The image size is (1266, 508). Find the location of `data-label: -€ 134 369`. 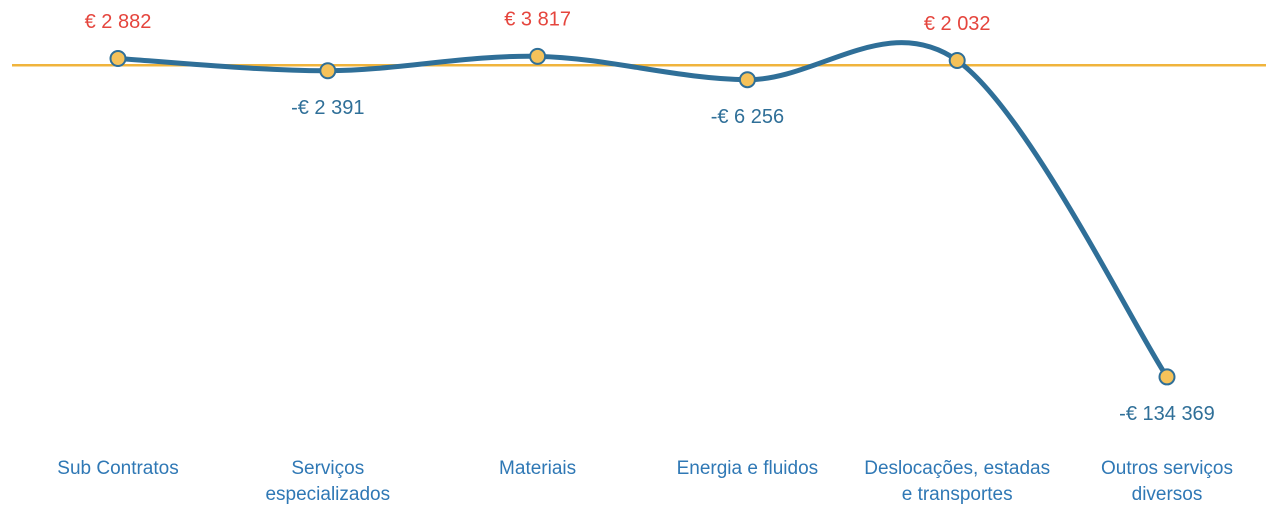

data-label: -€ 134 369 is located at coordinates (1167, 414).